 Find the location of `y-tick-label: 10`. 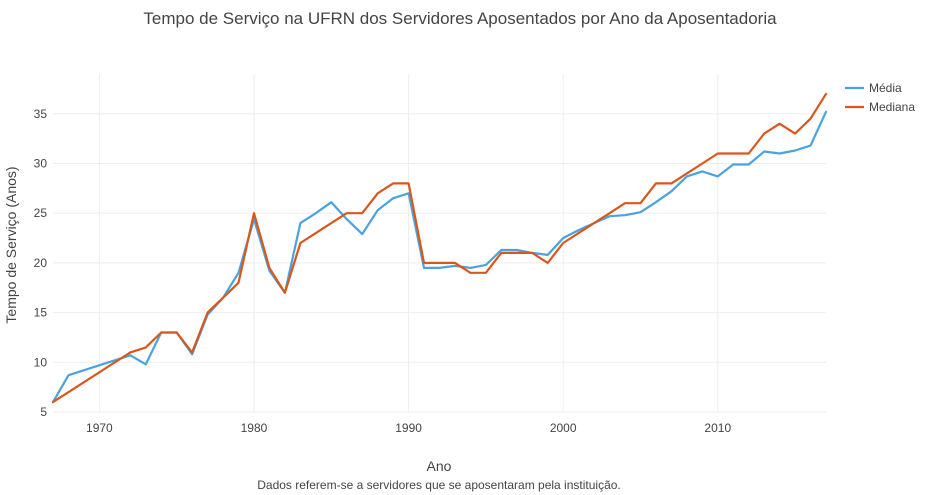

y-tick-label: 10 is located at coordinates (41, 362).